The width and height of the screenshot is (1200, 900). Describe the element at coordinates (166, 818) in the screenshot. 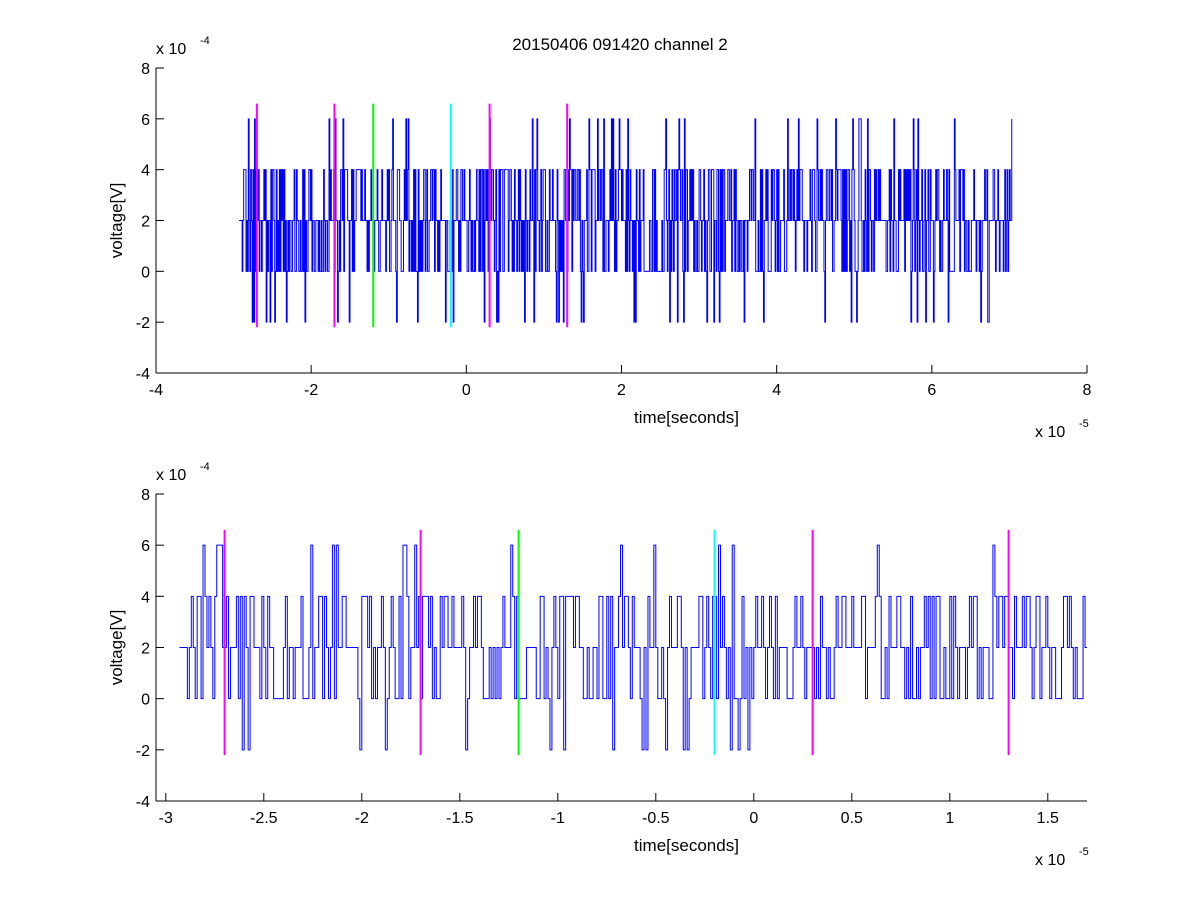

I see `x-tick-label: -3` at that location.